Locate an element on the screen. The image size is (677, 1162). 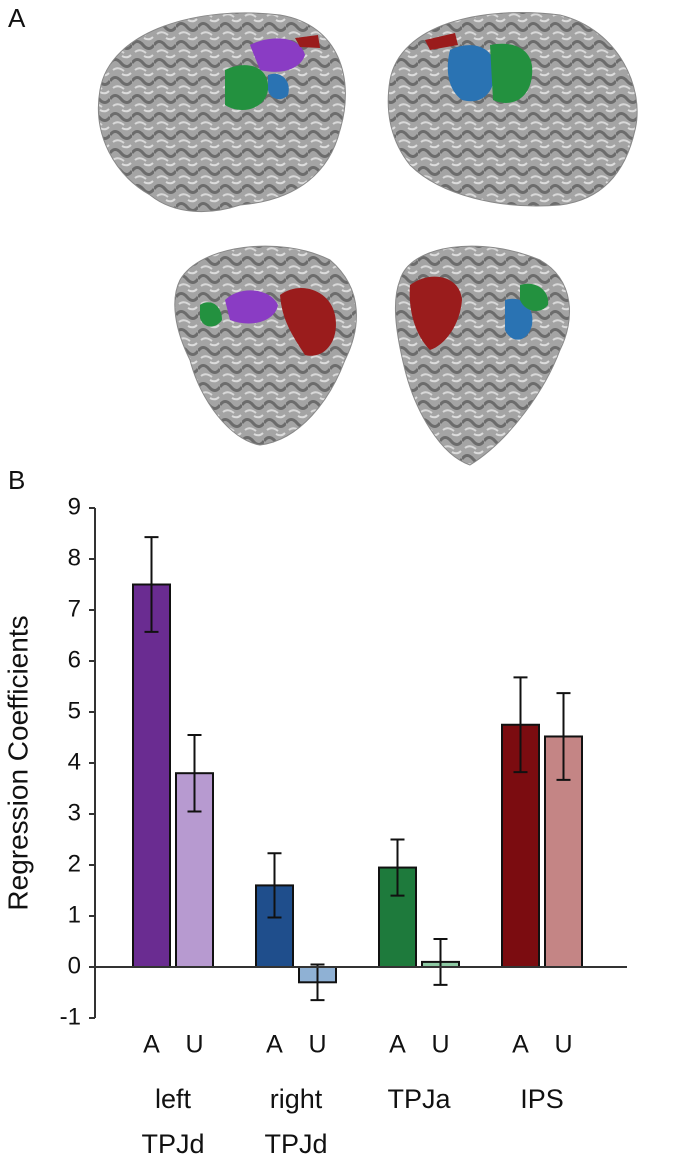
y-tick-label: -1 is located at coordinates (70, 1016).